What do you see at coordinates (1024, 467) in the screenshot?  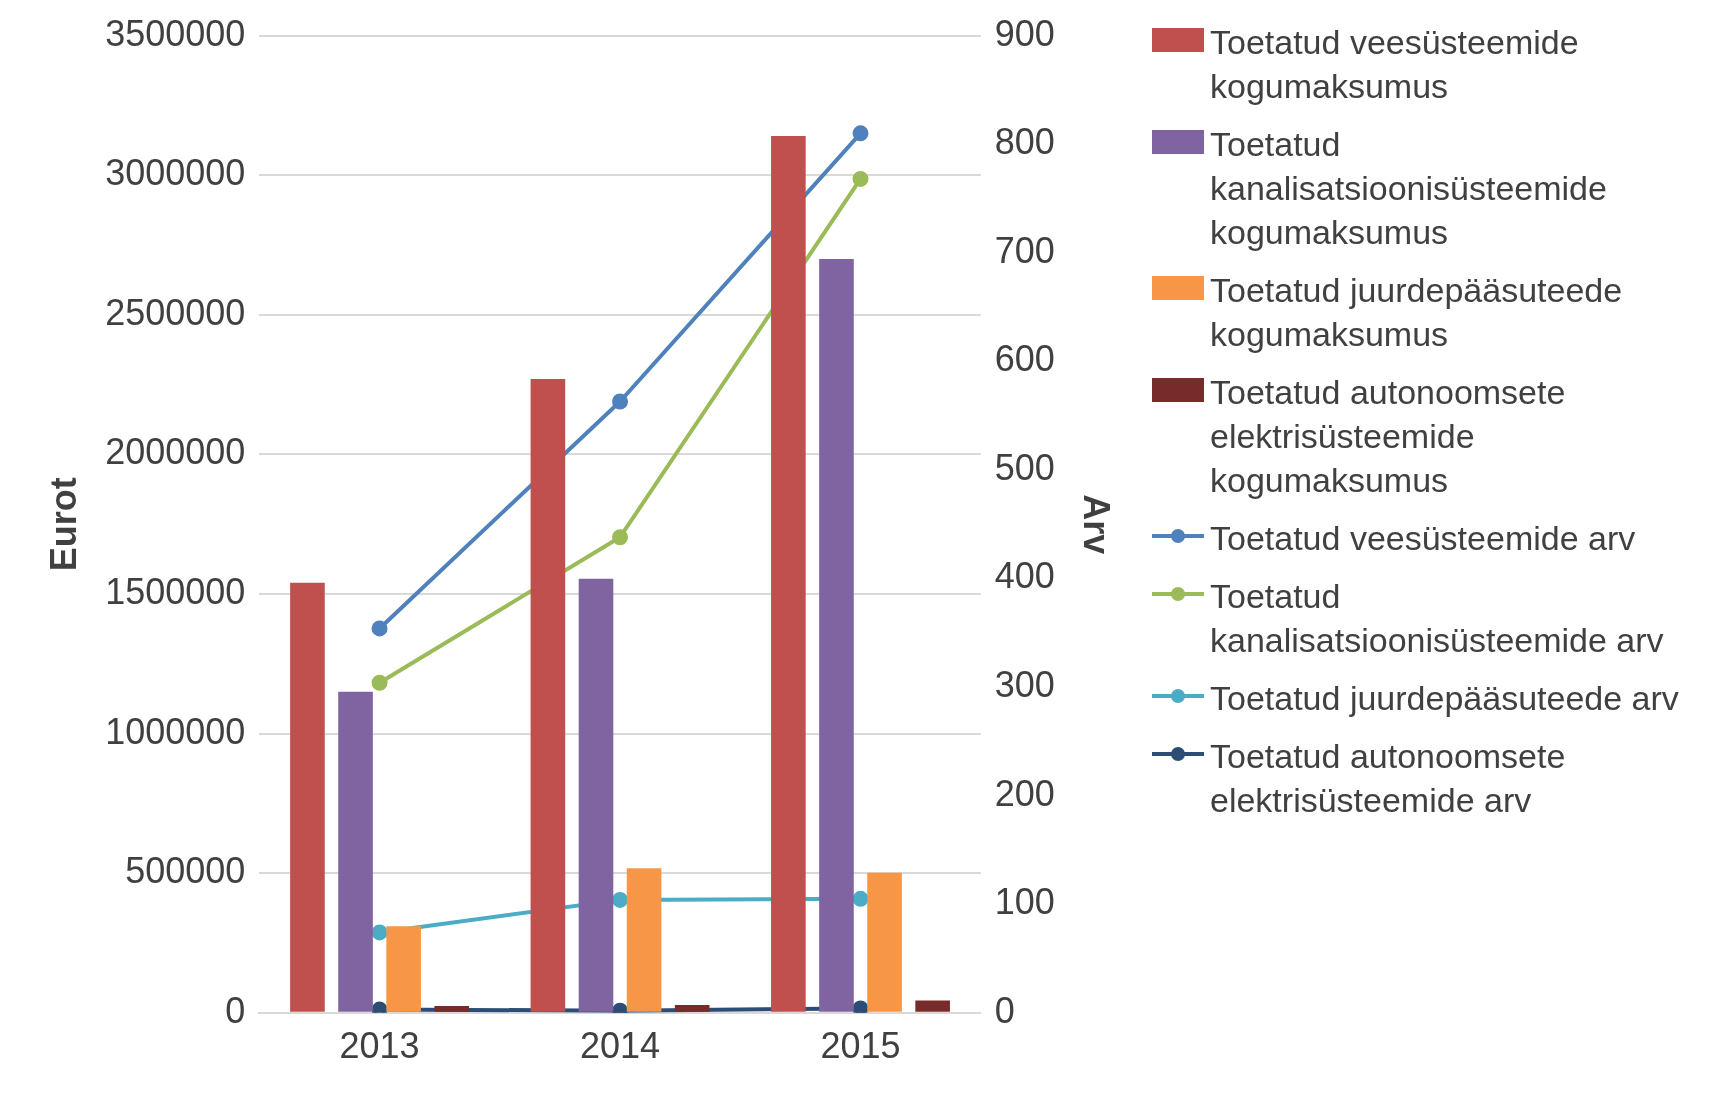 I see `y2-tick-label: 500` at bounding box center [1024, 467].